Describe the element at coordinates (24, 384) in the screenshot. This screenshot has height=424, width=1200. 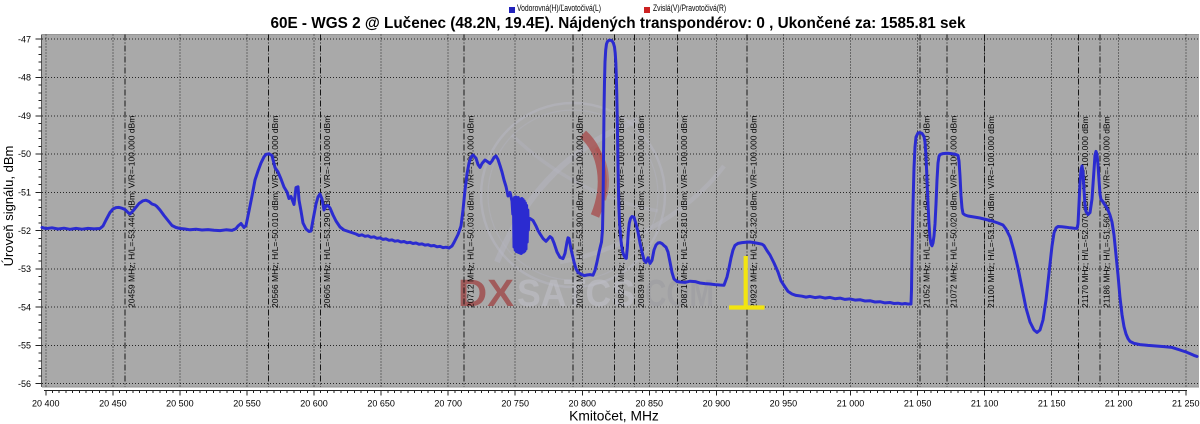
I see `svg-text: -56` at that location.